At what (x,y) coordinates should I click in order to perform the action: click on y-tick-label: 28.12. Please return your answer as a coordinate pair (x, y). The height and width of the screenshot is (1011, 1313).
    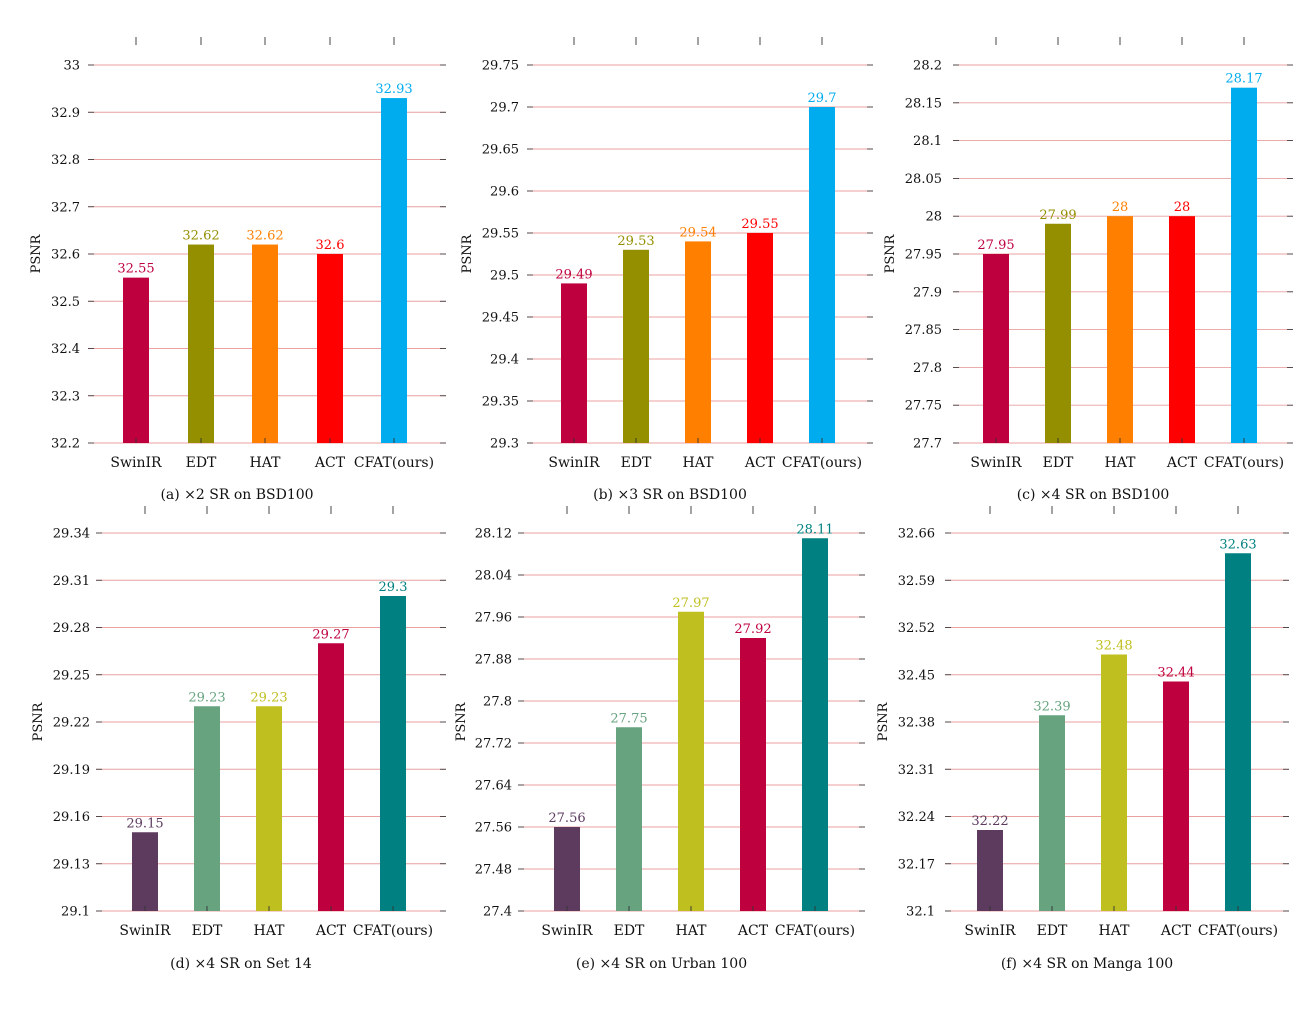
    Looking at the image, I should click on (493, 534).